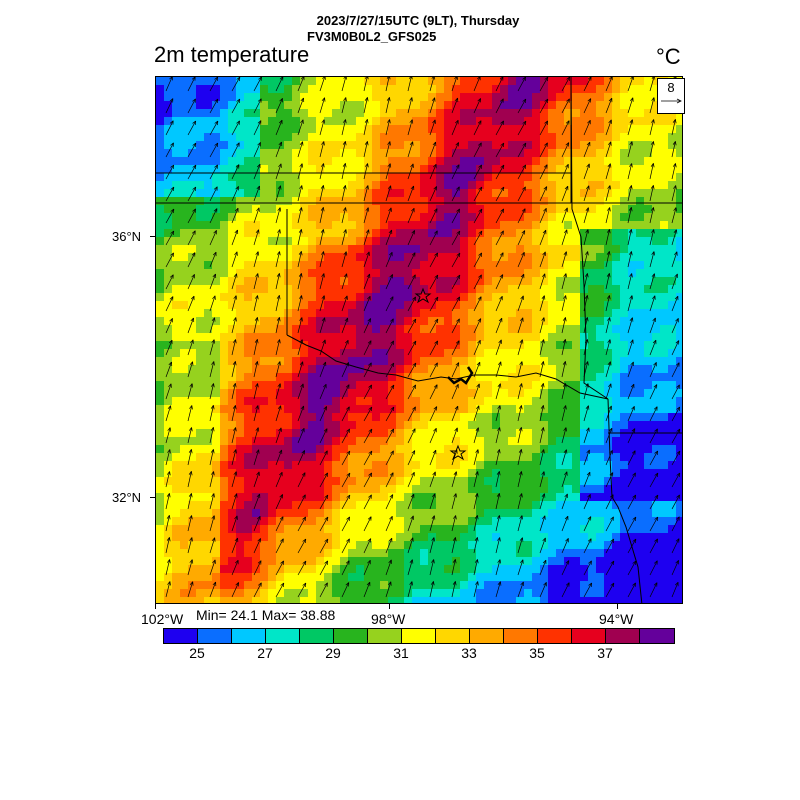  Describe the element at coordinates (155, 606) in the screenshot. I see `lon-tick-102w` at that location.